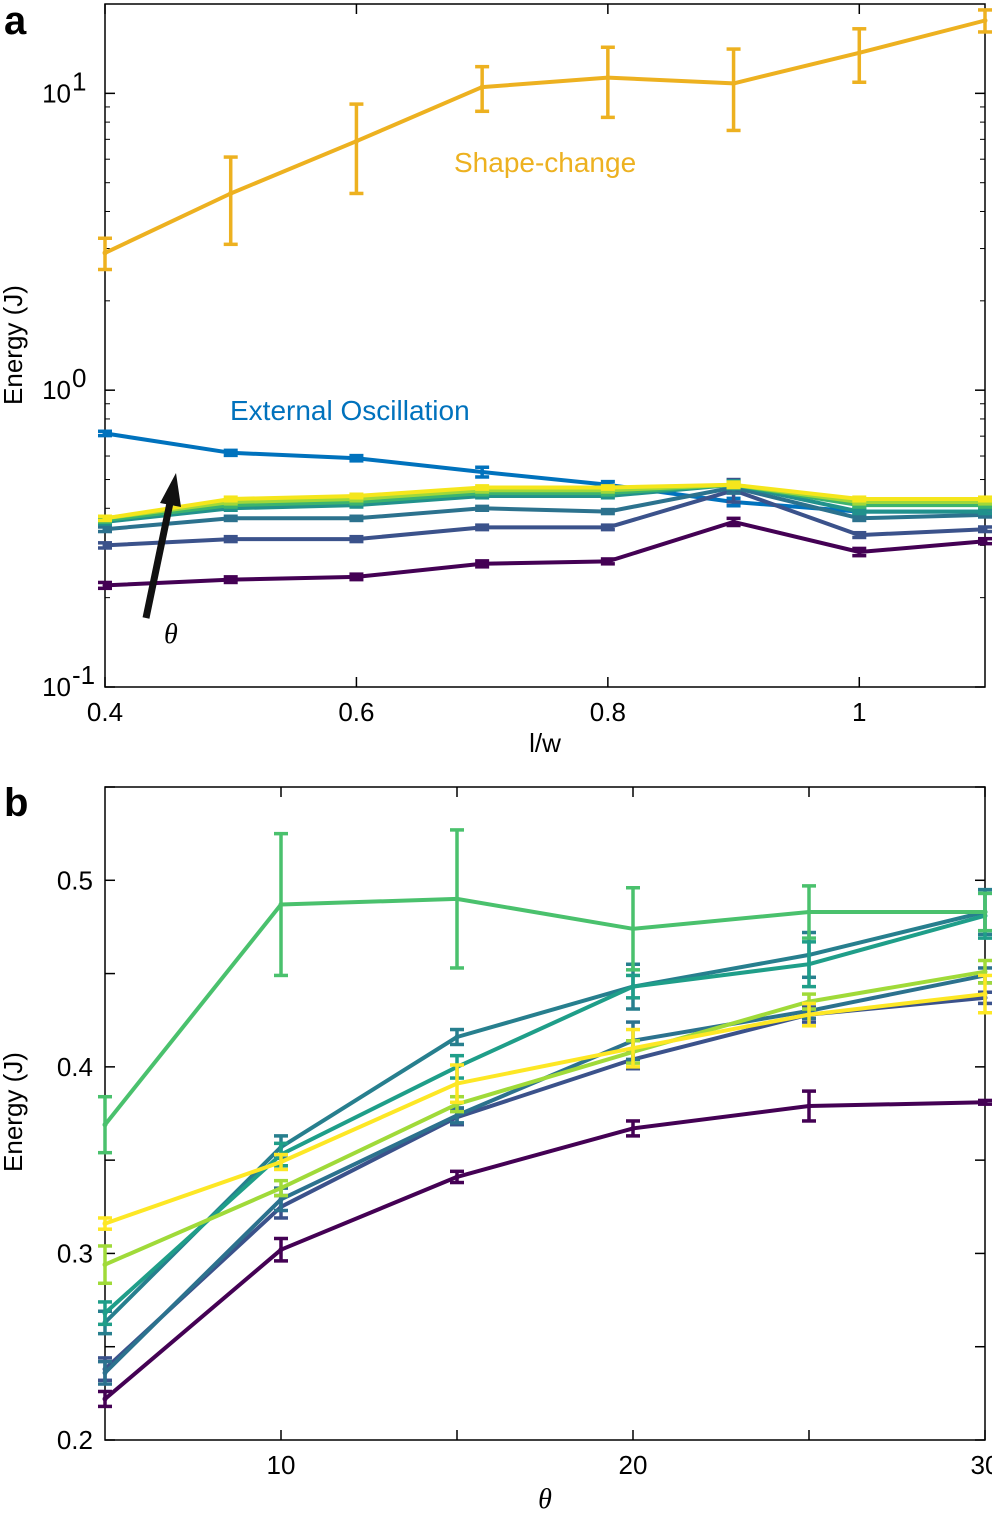 This screenshot has width=992, height=1515. I want to click on x-tick-label: 0.4, so click(105, 712).